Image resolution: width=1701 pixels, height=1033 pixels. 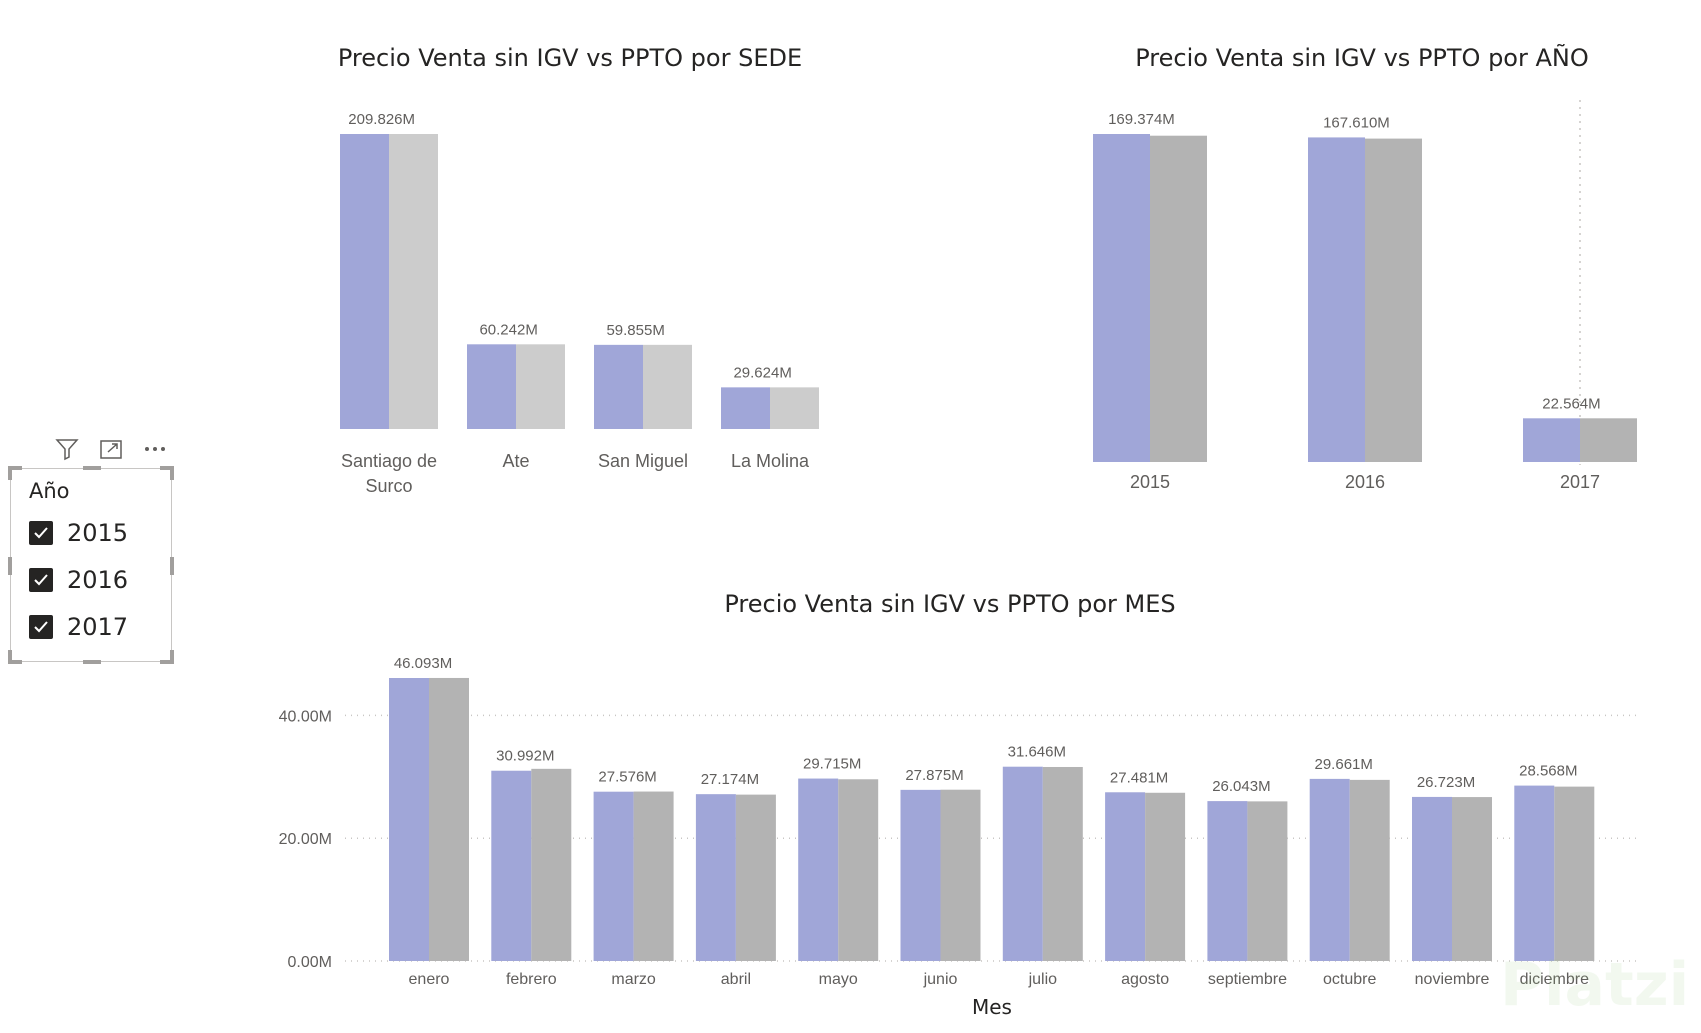 What do you see at coordinates (635, 330) in the screenshot?
I see `data-label: 59.855M` at bounding box center [635, 330].